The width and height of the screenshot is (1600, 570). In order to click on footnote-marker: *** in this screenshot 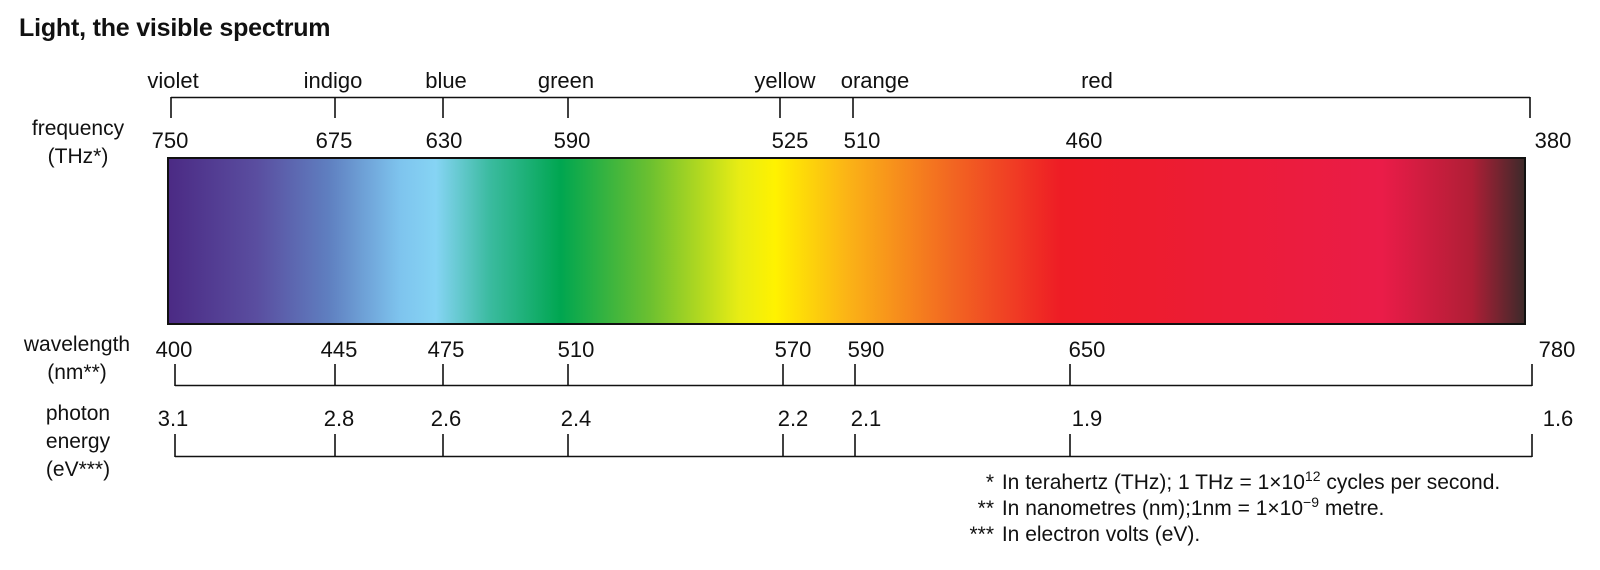, I will do `click(981, 534)`.